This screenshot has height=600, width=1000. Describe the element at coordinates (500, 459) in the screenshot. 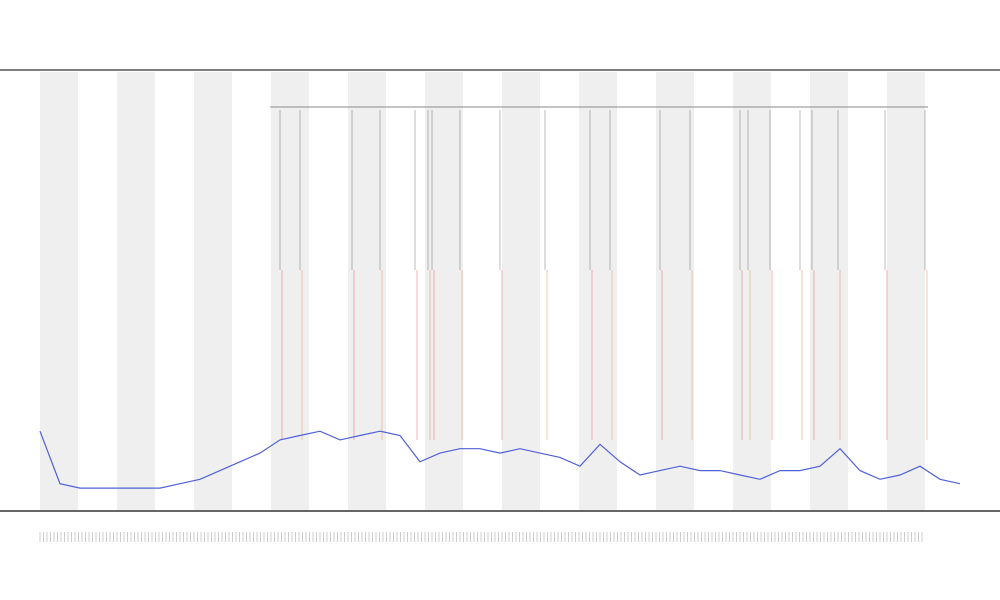

I see `data-line` at that location.